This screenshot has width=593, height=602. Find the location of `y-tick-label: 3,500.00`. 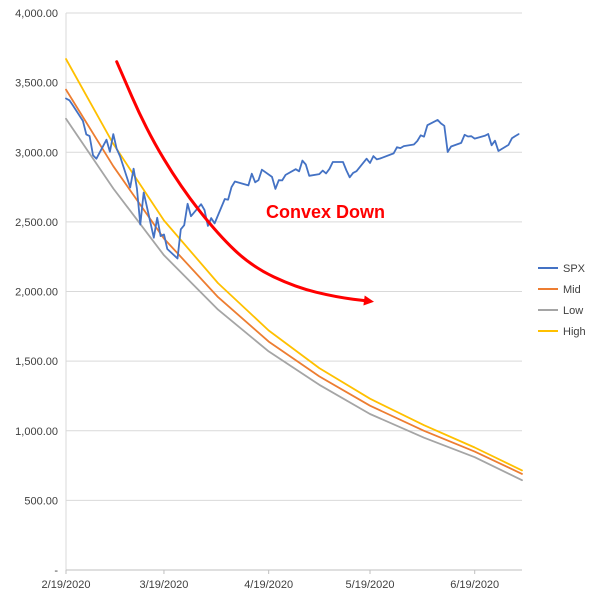

y-tick-label: 3,500.00 is located at coordinates (36, 84).